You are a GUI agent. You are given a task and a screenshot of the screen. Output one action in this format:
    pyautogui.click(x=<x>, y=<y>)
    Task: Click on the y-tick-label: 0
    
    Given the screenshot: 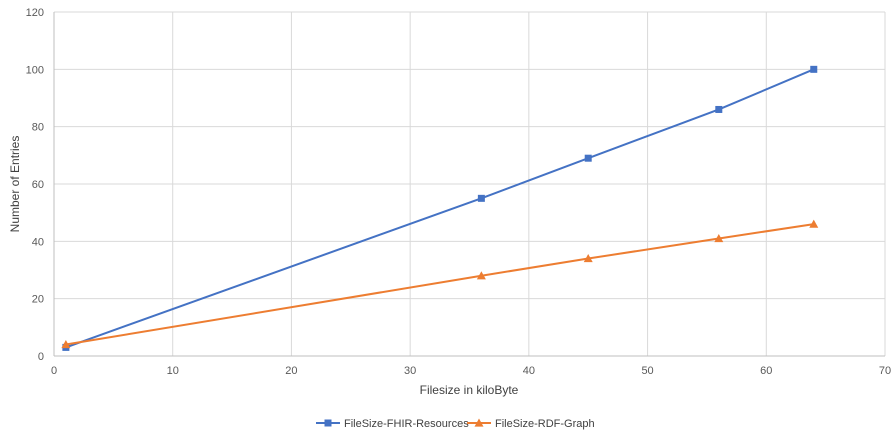 What is the action you would take?
    pyautogui.click(x=41, y=357)
    